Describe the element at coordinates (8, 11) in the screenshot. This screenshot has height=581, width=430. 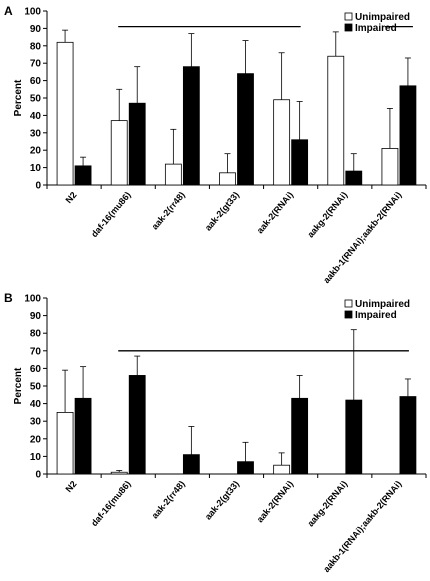
I see `panel-label: A` at that location.